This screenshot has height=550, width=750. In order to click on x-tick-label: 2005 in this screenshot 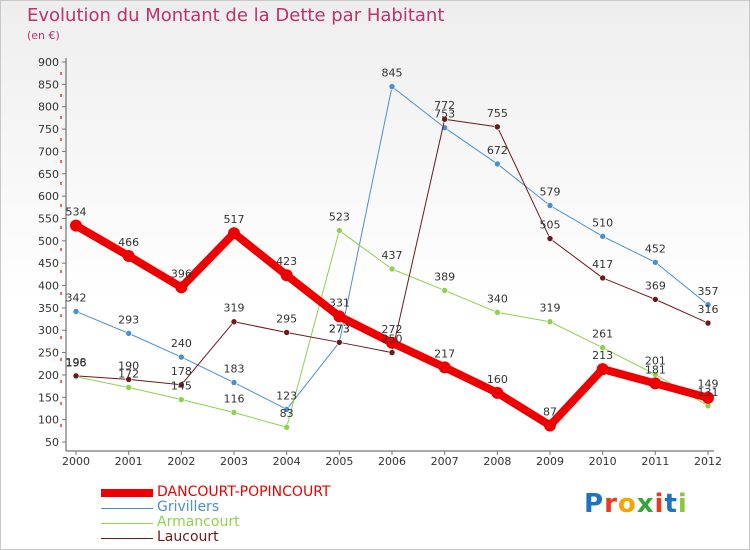, I will do `click(339, 461)`.